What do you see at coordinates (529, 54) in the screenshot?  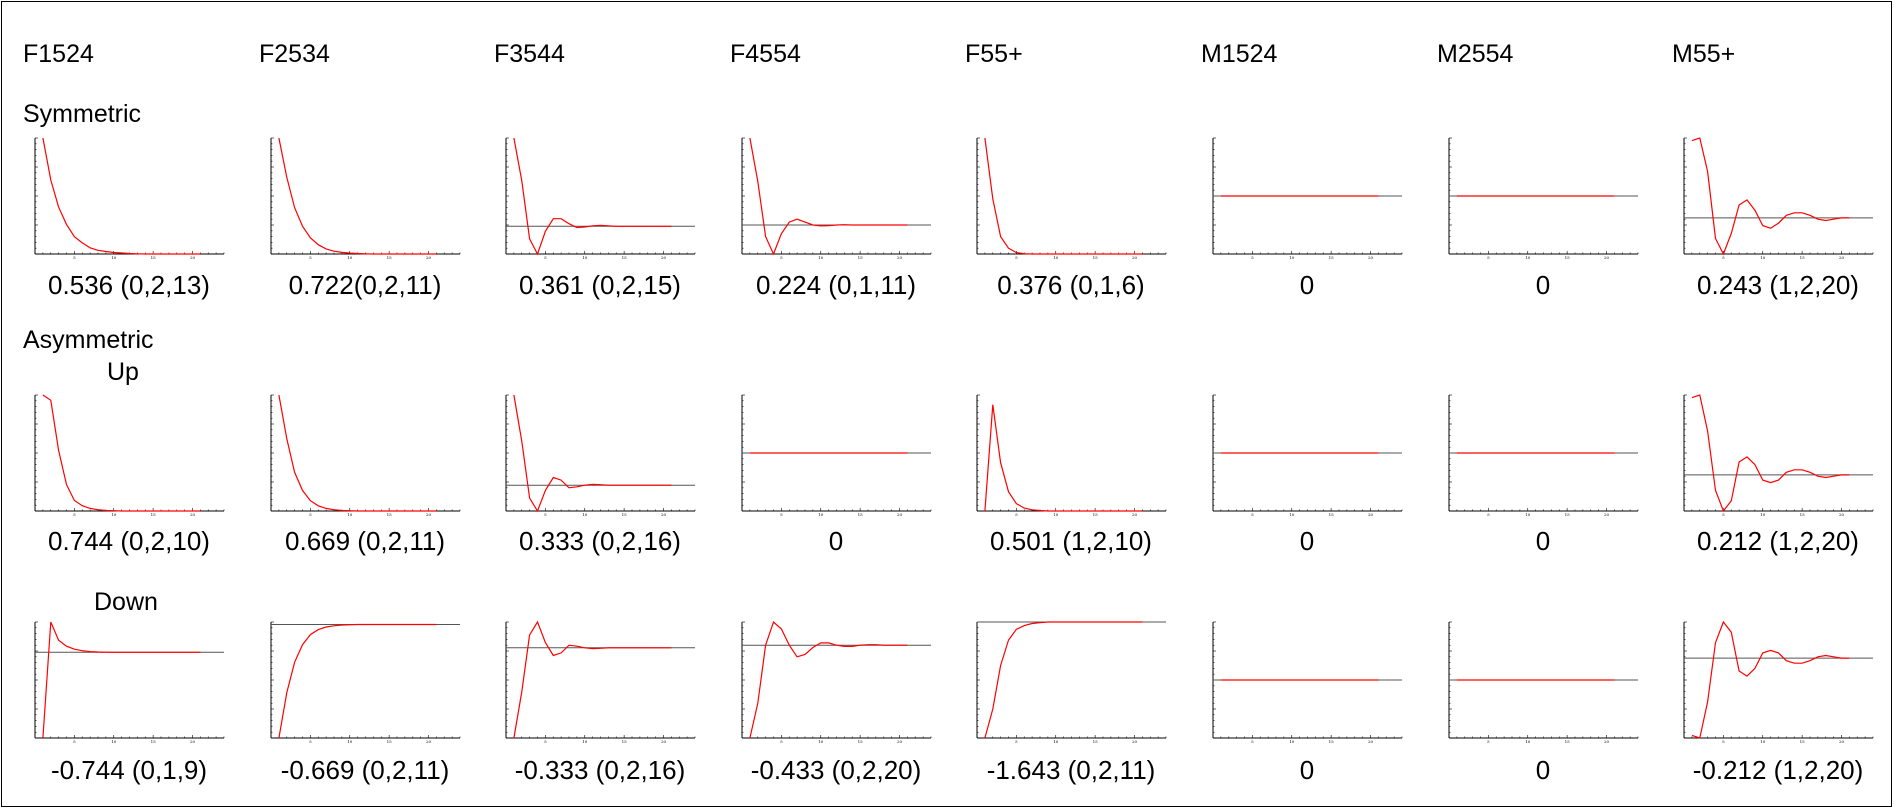 I see `column-header-f3544: F3544` at bounding box center [529, 54].